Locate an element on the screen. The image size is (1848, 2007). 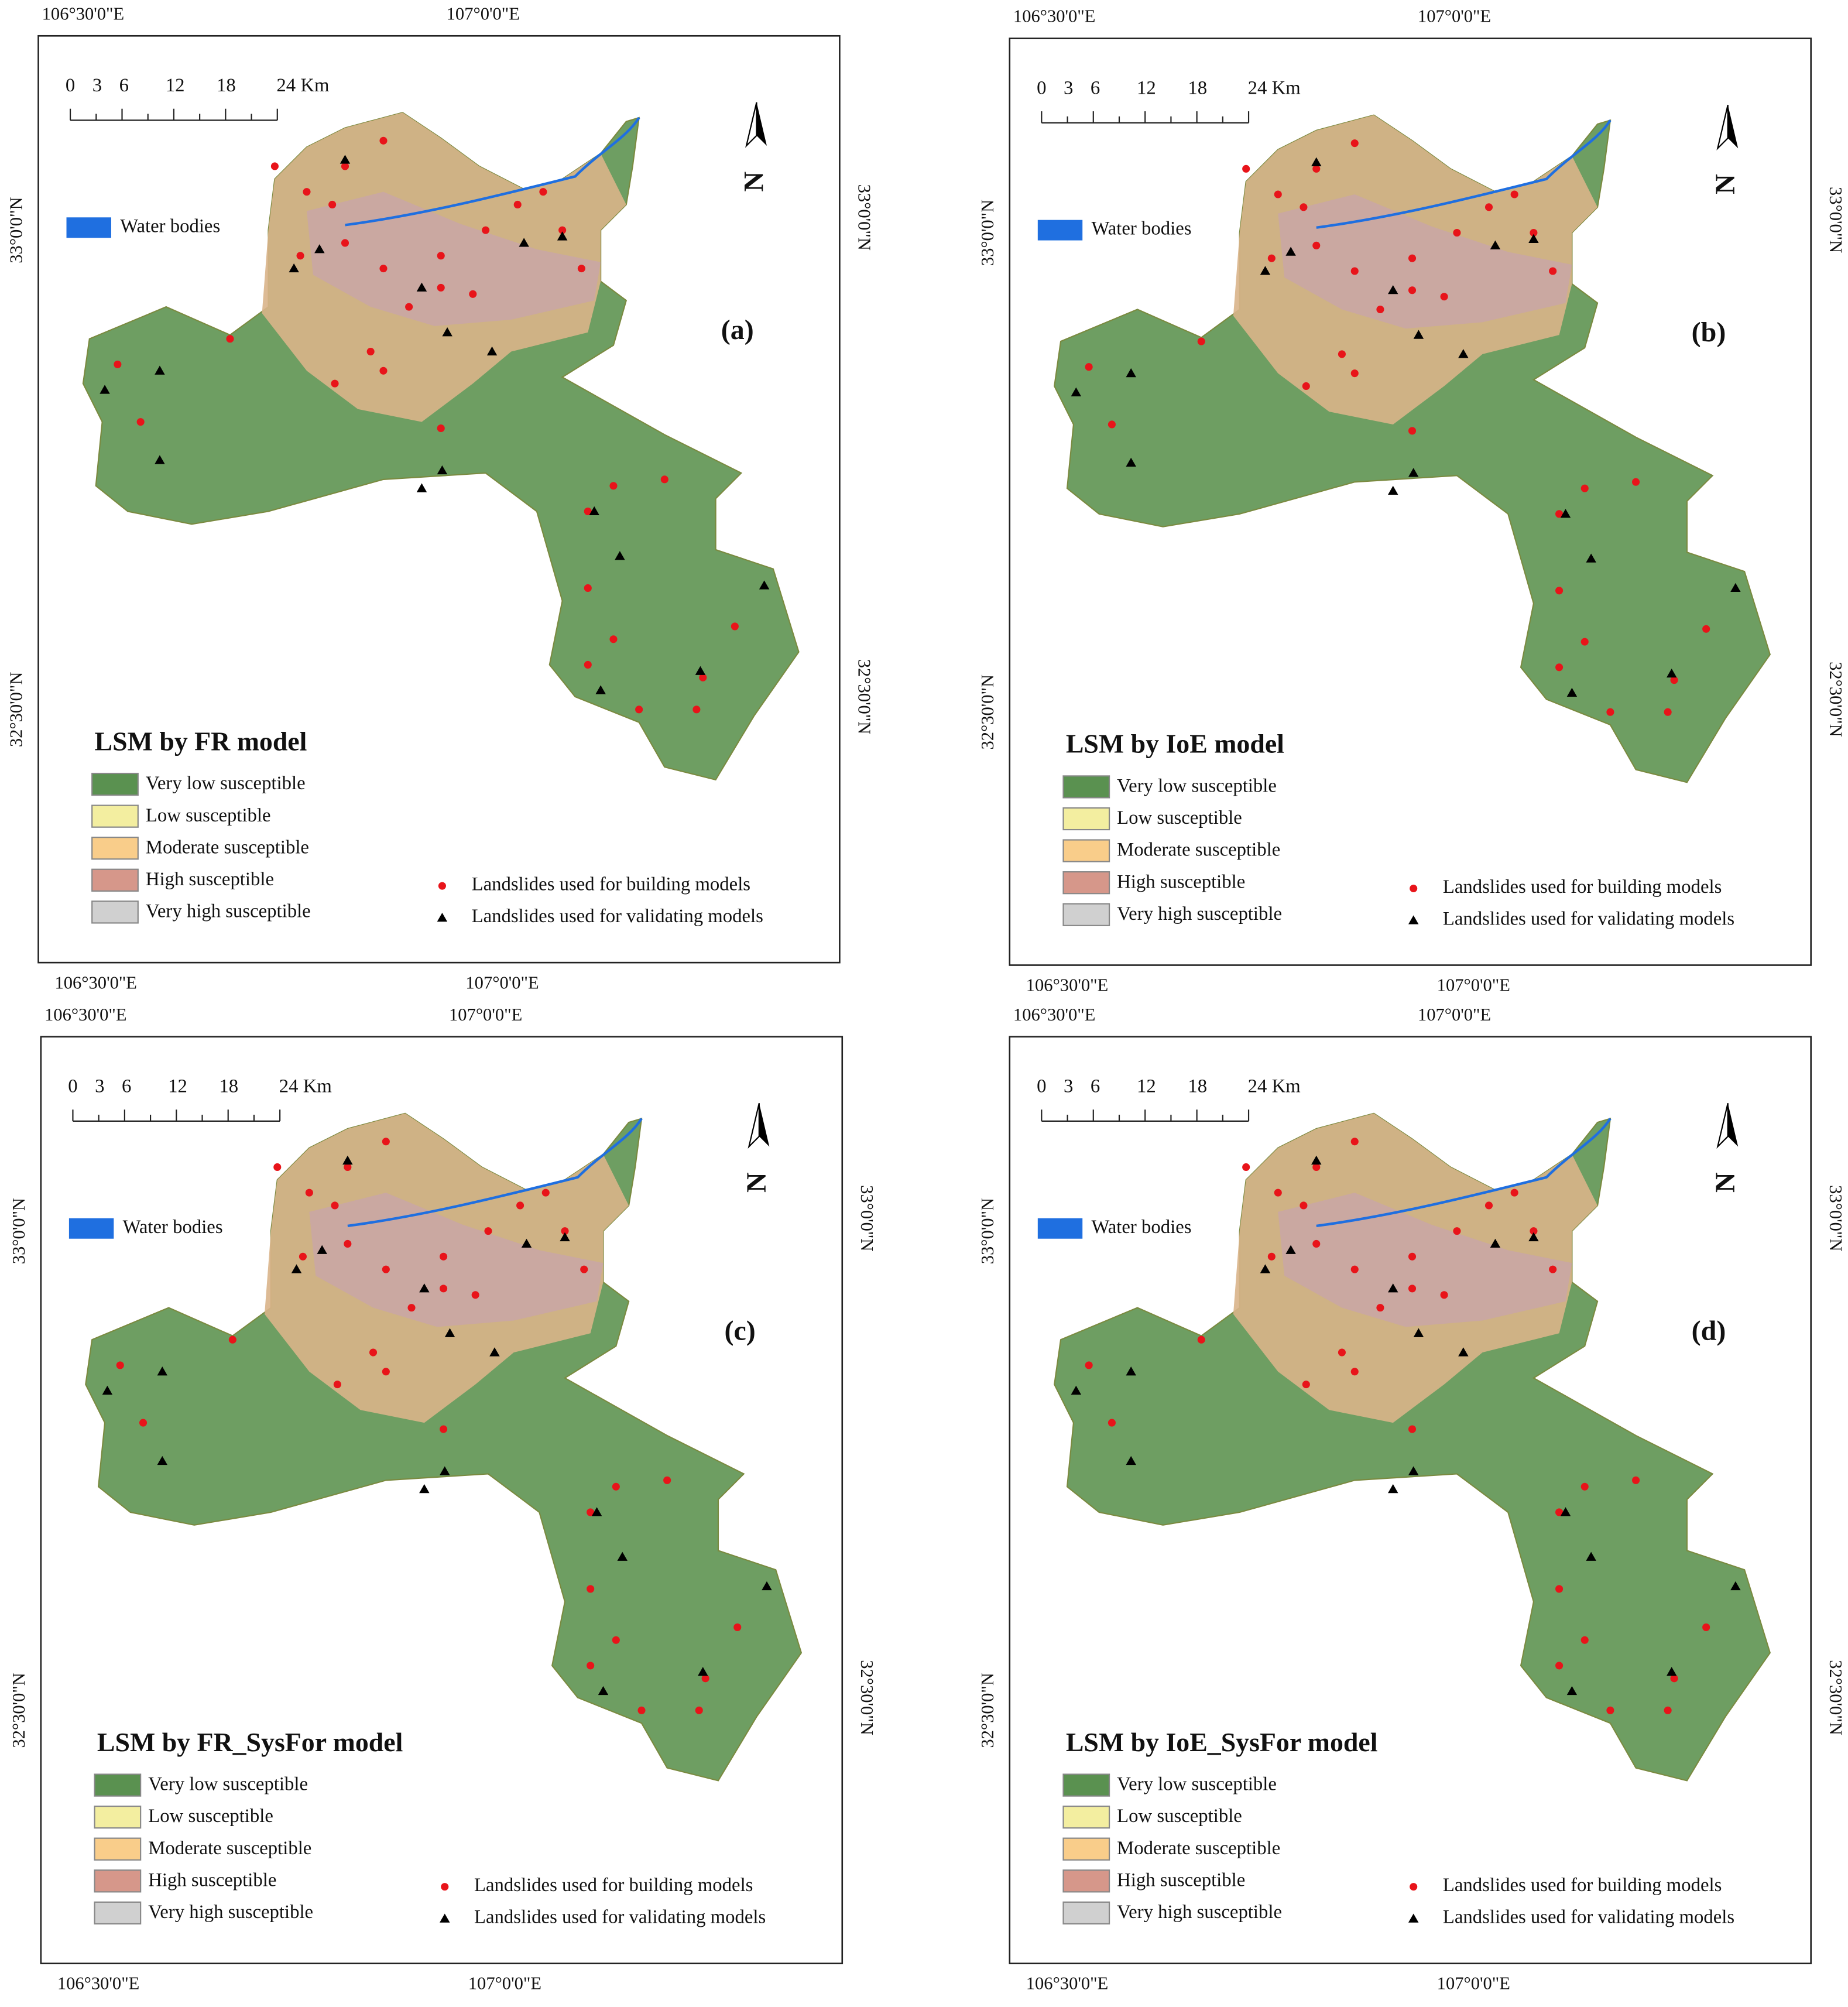
north-arrow is located at coordinates (1733, 1125).